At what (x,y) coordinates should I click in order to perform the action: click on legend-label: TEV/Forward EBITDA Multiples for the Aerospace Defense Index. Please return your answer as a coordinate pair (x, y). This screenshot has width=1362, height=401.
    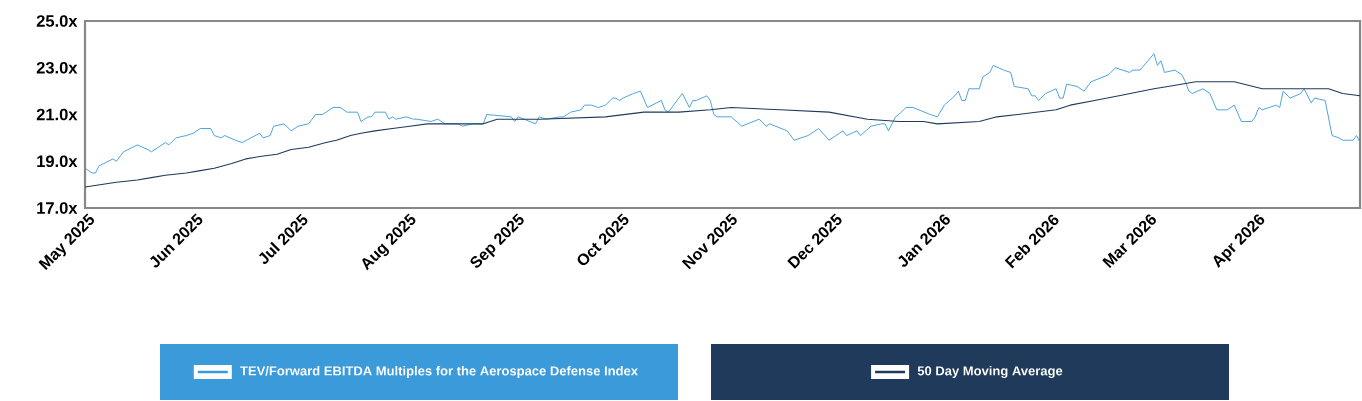
    Looking at the image, I should click on (439, 372).